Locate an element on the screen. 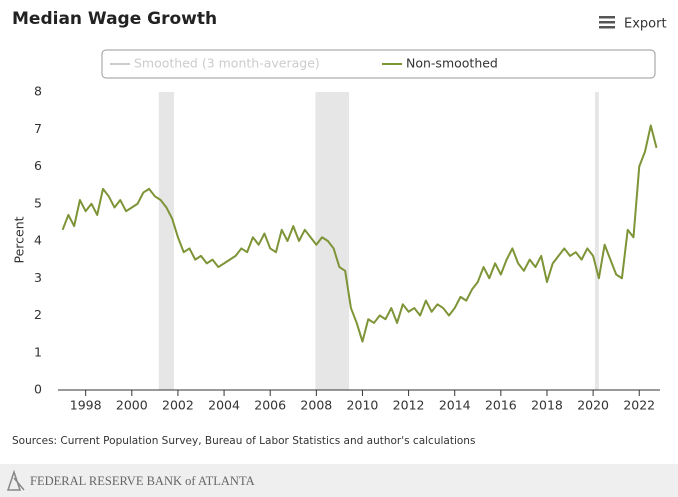 The image size is (678, 497). export-button: Export is located at coordinates (633, 24).